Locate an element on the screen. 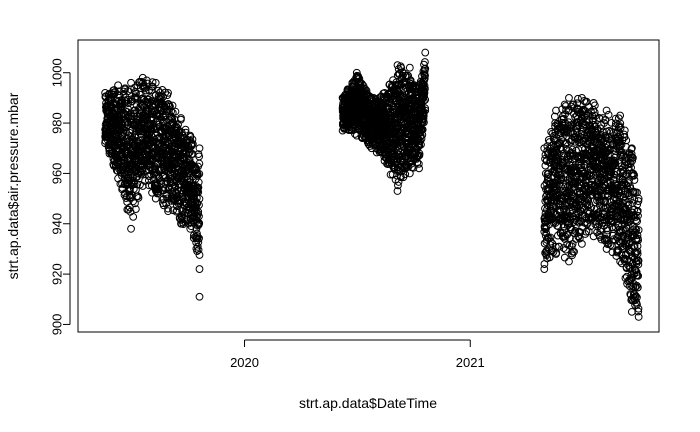 This screenshot has height=432, width=700. x-tick-label: 2020 is located at coordinates (244, 362).